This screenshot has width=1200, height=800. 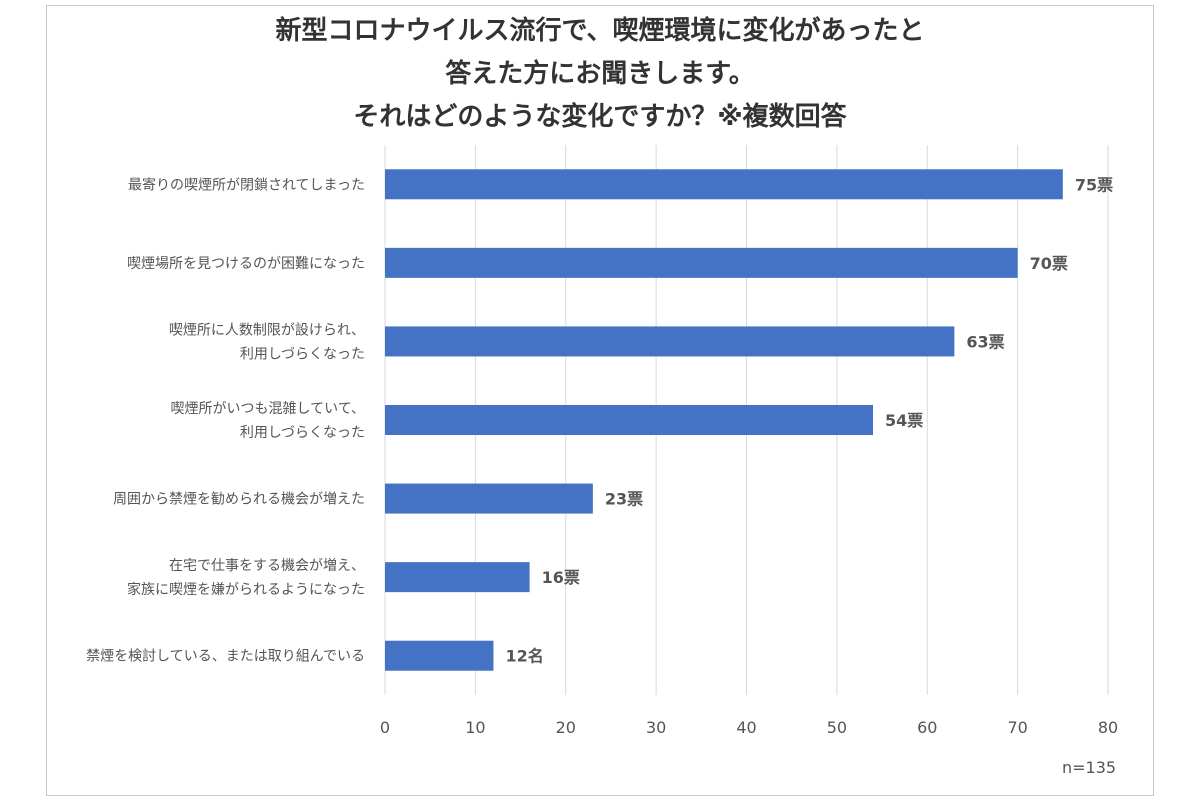 What do you see at coordinates (246, 589) in the screenshot?
I see `category-label: 家族に喫煙を嫌がられるようになった` at bounding box center [246, 589].